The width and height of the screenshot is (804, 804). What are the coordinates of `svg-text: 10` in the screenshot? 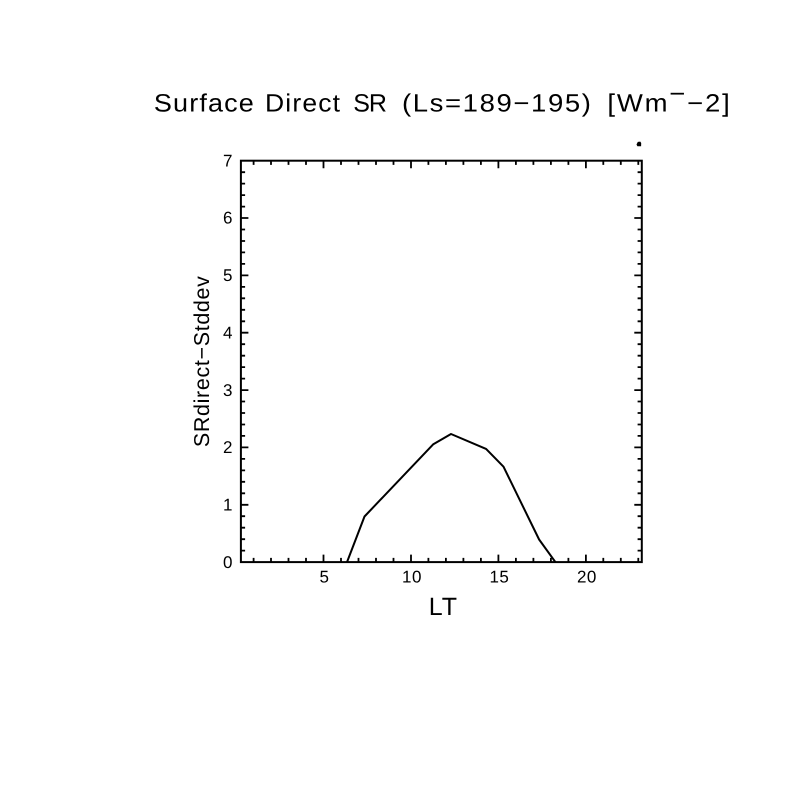 It's located at (412, 577).